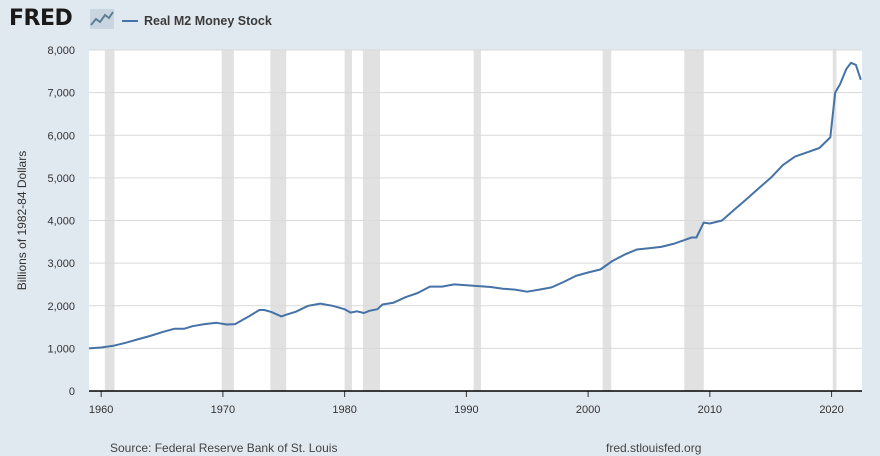 This screenshot has width=880, height=456. Describe the element at coordinates (61, 136) in the screenshot. I see `y-tick-label: 6,000` at that location.